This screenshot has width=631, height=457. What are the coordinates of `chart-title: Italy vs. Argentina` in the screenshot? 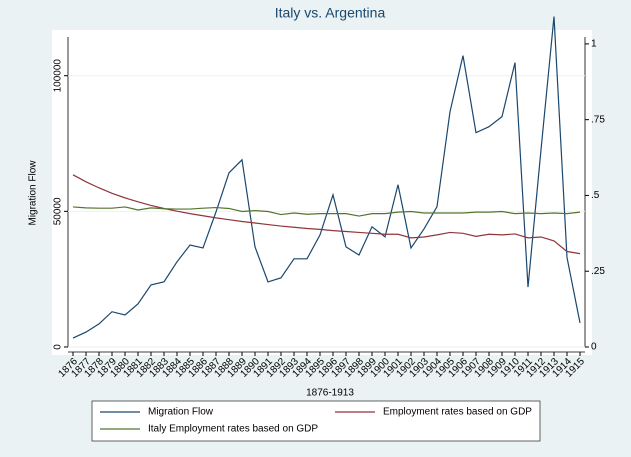 It's located at (330, 13).